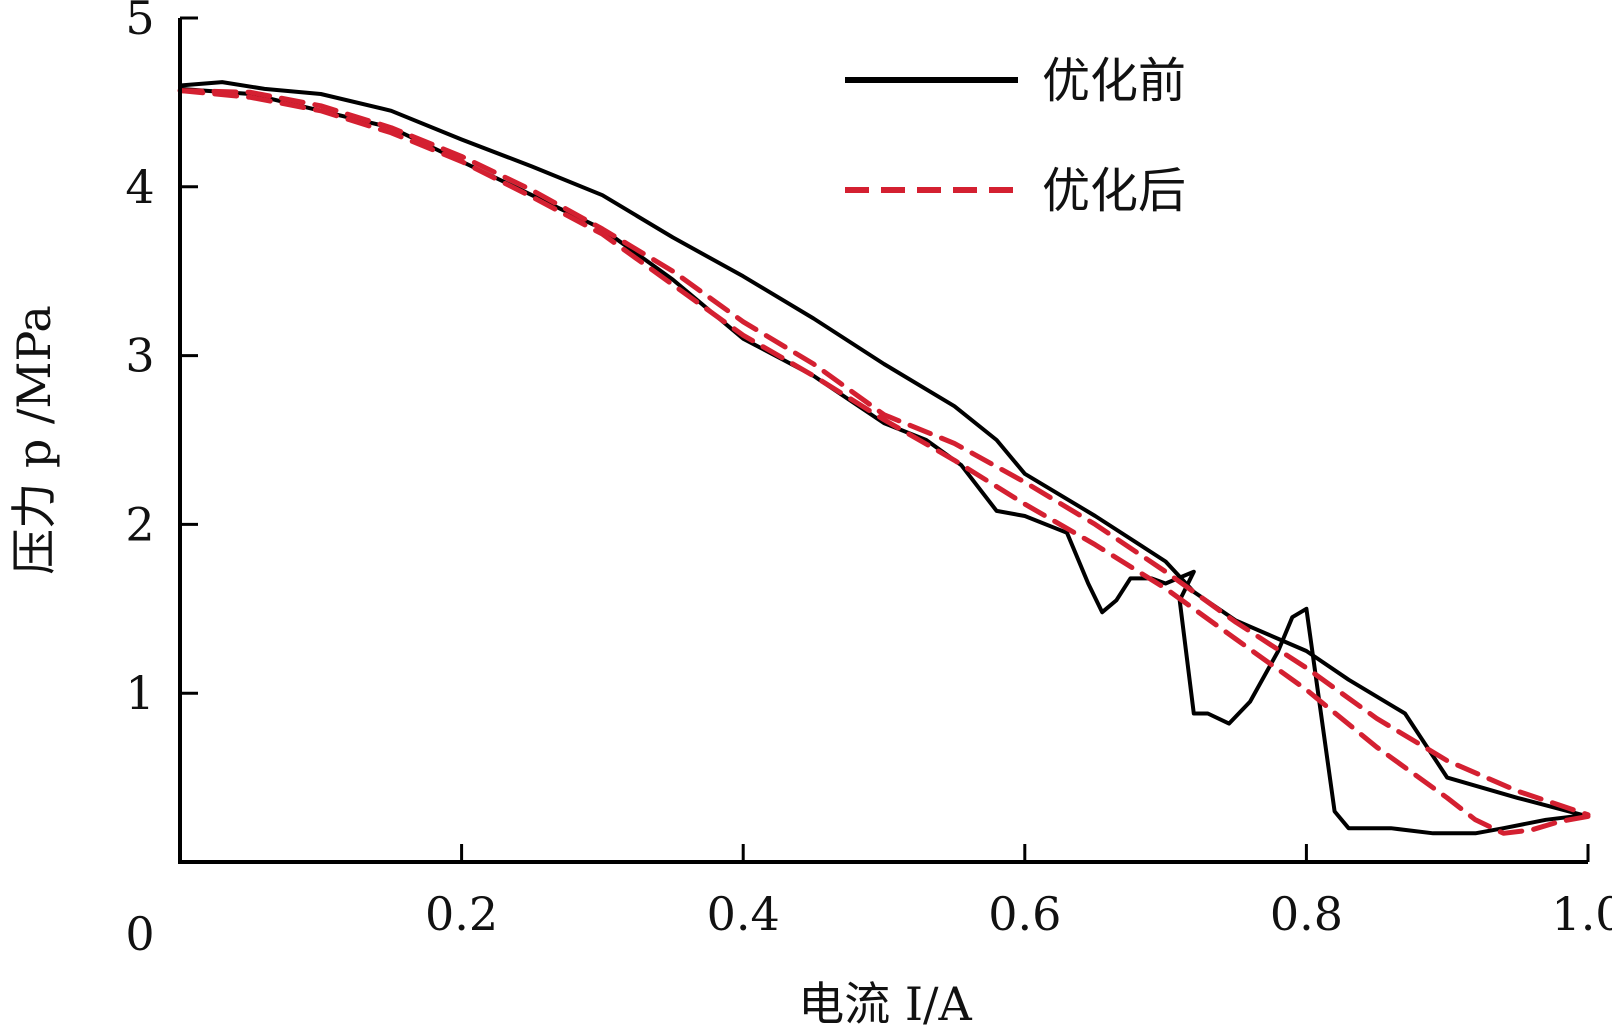 The height and width of the screenshot is (1029, 1612). I want to click on x-tick-label-2: 0.6, so click(1024, 914).